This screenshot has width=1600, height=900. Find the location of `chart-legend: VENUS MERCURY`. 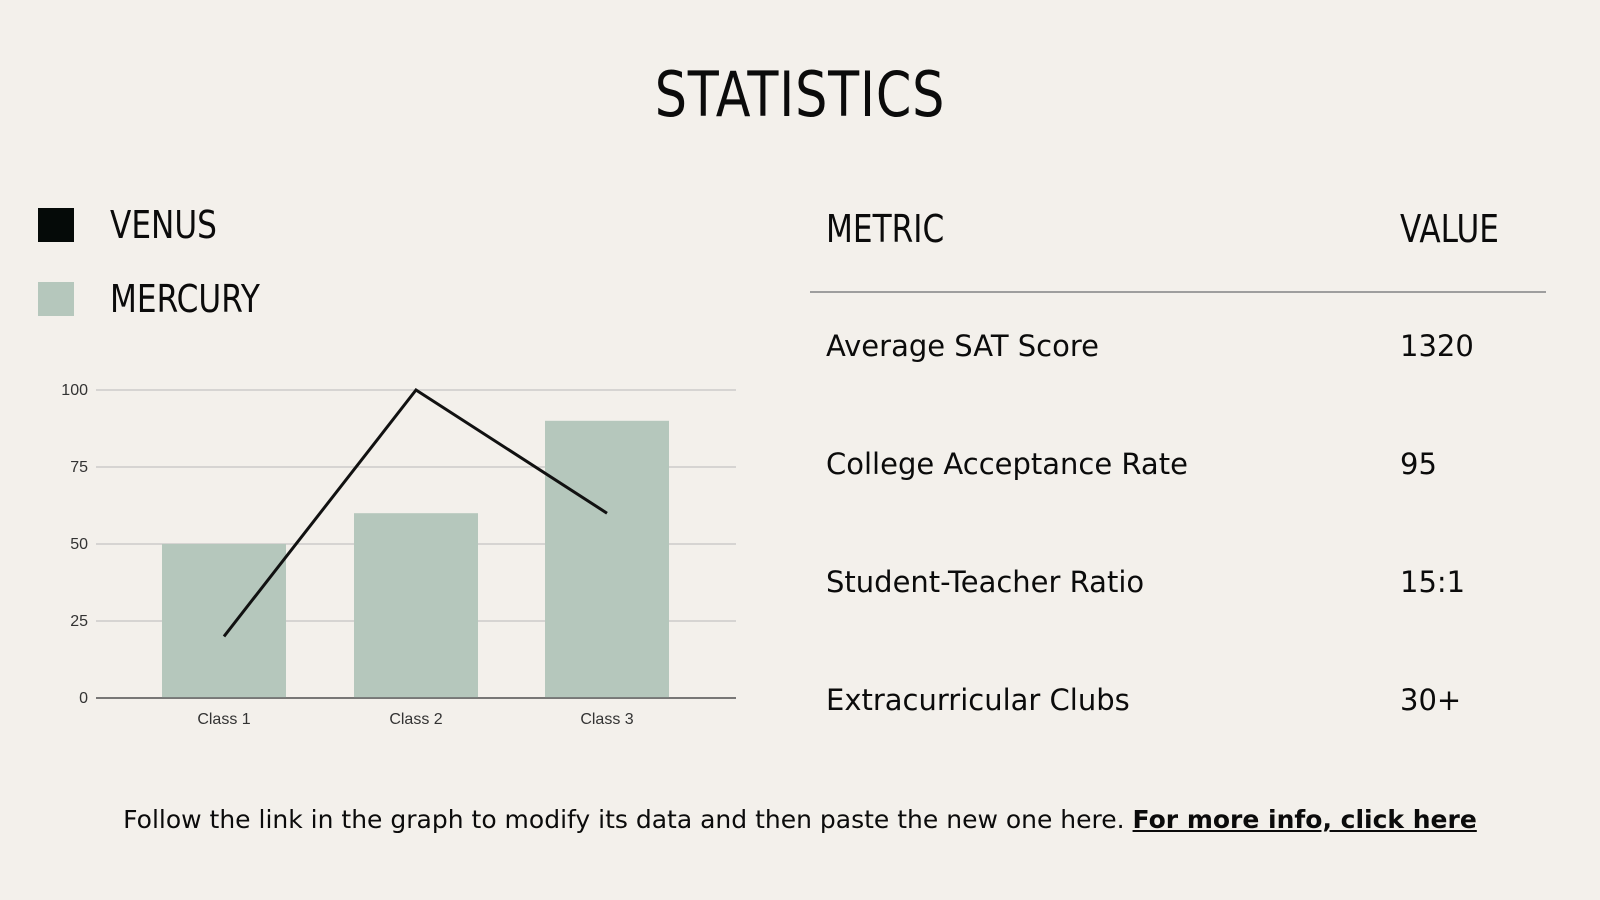

chart-legend: VENUS MERCURY is located at coordinates (165, 278).